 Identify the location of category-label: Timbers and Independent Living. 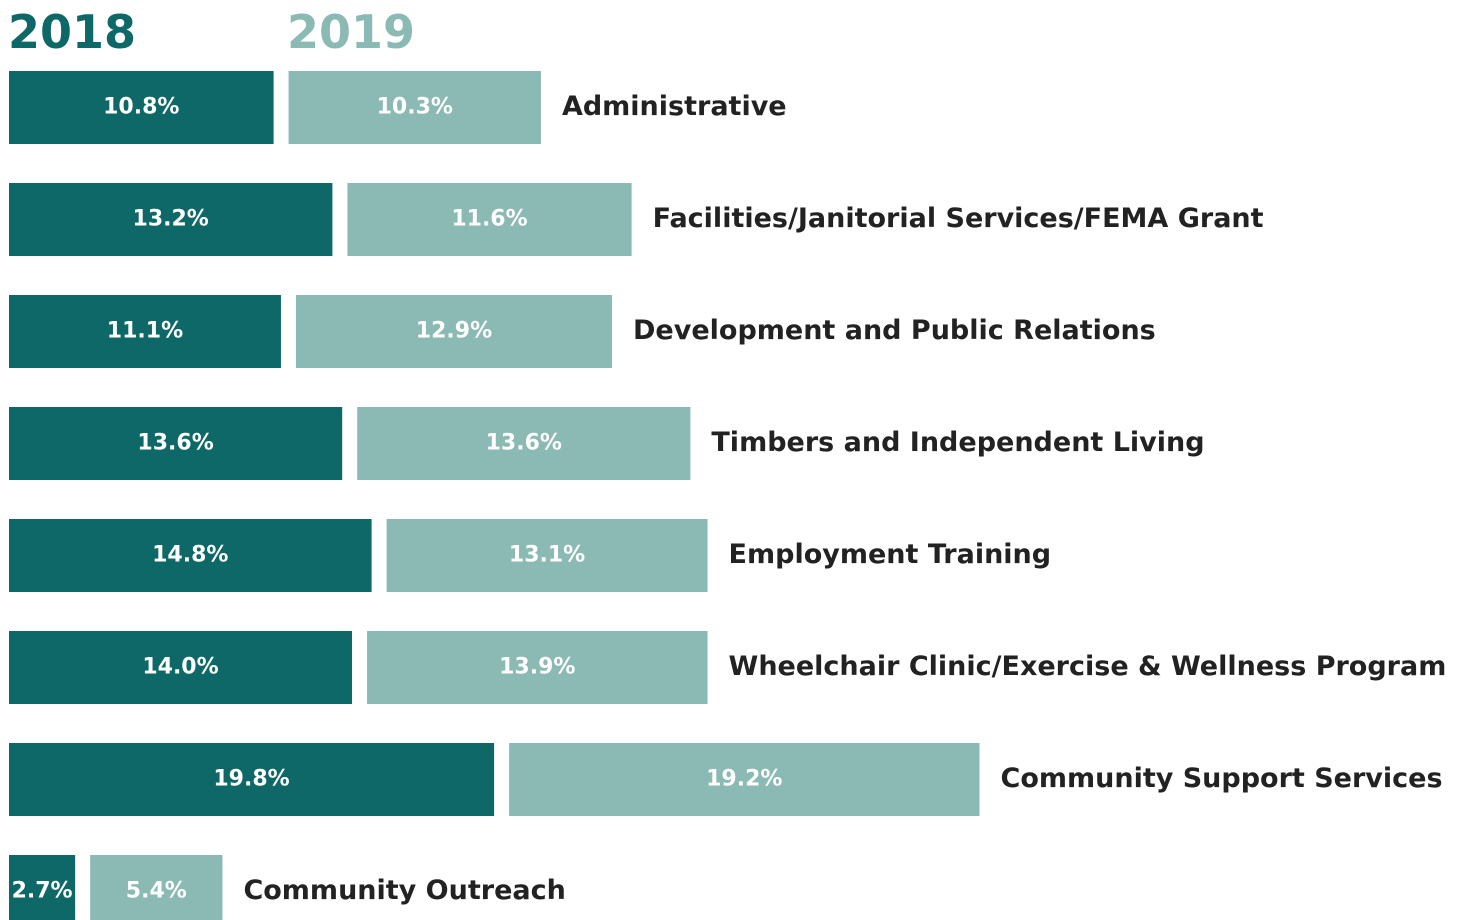
(957, 442).